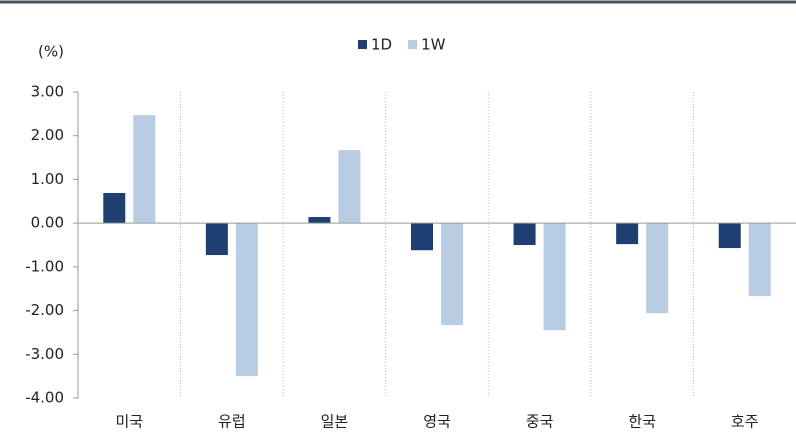 This screenshot has height=443, width=796. What do you see at coordinates (381, 45) in the screenshot?
I see `legend-label: 1D` at bounding box center [381, 45].